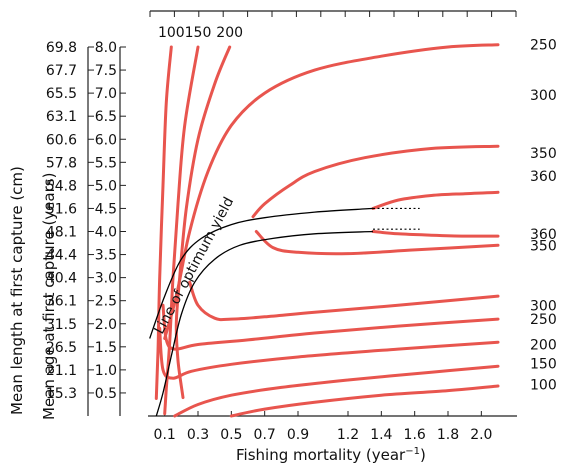 The image size is (579, 466). Describe the element at coordinates (106, 48) in the screenshot. I see `age-tick-label: 8.0` at that location.